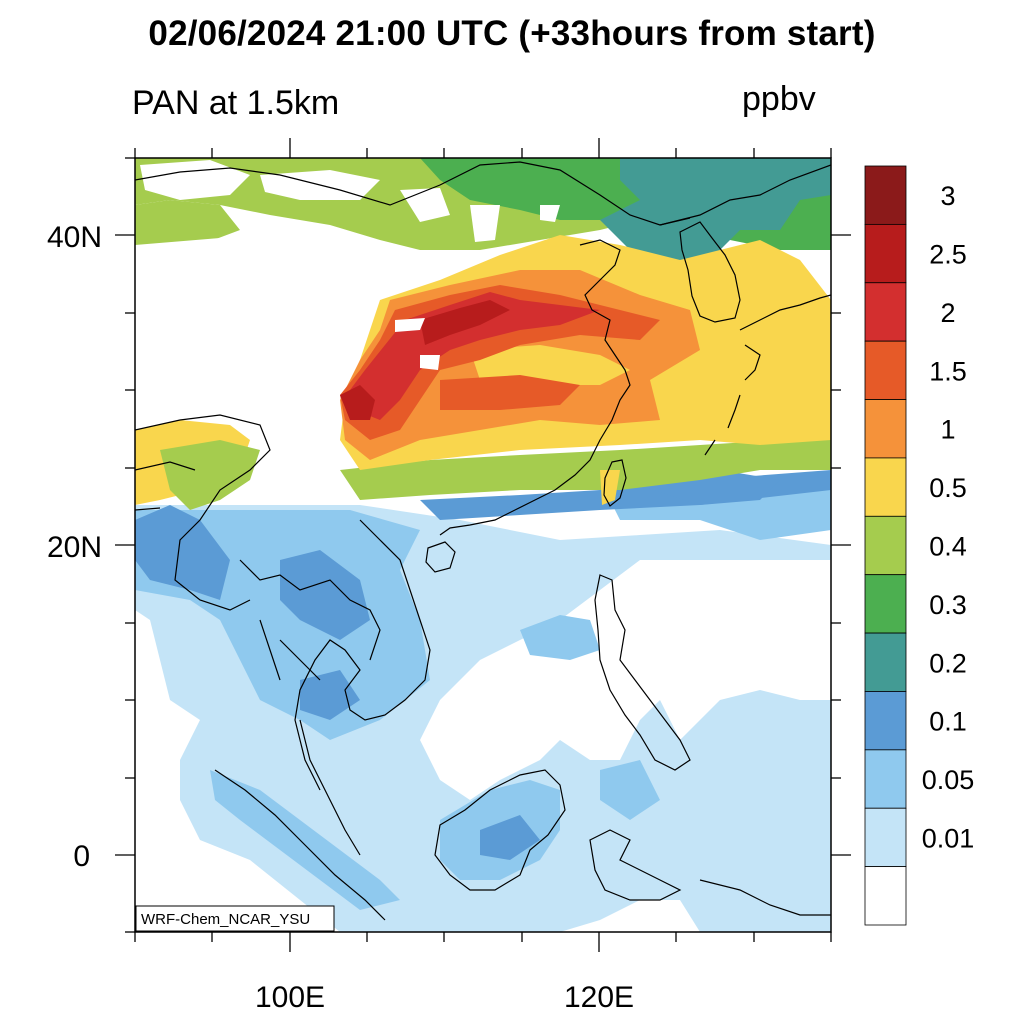 The height and width of the screenshot is (1024, 1024). I want to click on colorbar-label: 2.5, so click(948, 255).